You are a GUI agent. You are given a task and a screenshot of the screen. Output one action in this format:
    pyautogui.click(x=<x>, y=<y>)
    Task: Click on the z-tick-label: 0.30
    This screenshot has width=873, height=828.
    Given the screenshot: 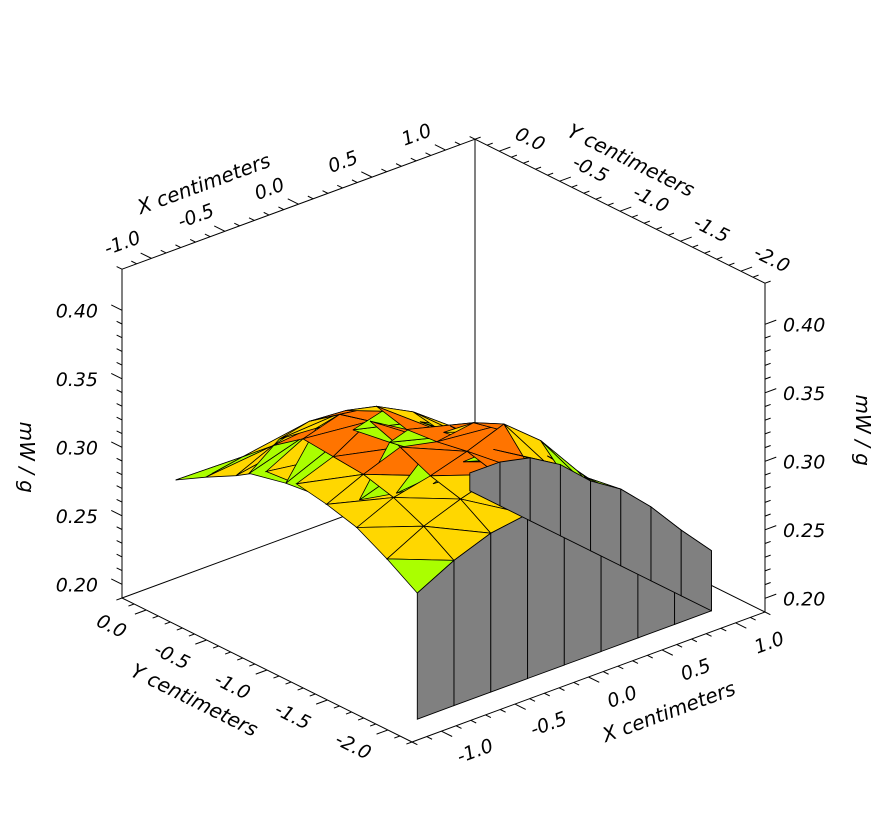 What is the action you would take?
    pyautogui.click(x=804, y=462)
    